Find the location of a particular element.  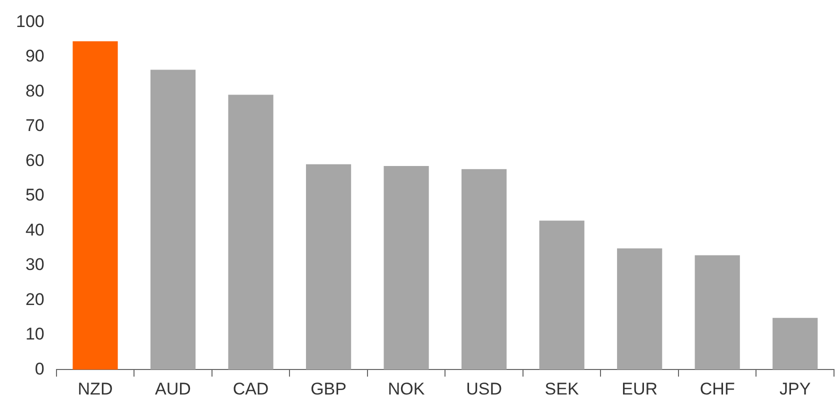

x-tick-label: NOK is located at coordinates (407, 388).